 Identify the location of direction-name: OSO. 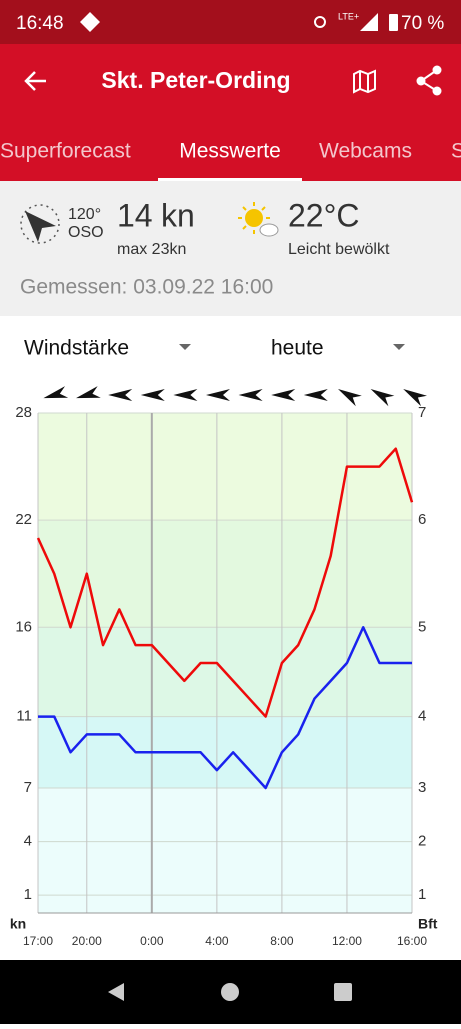
(86, 232).